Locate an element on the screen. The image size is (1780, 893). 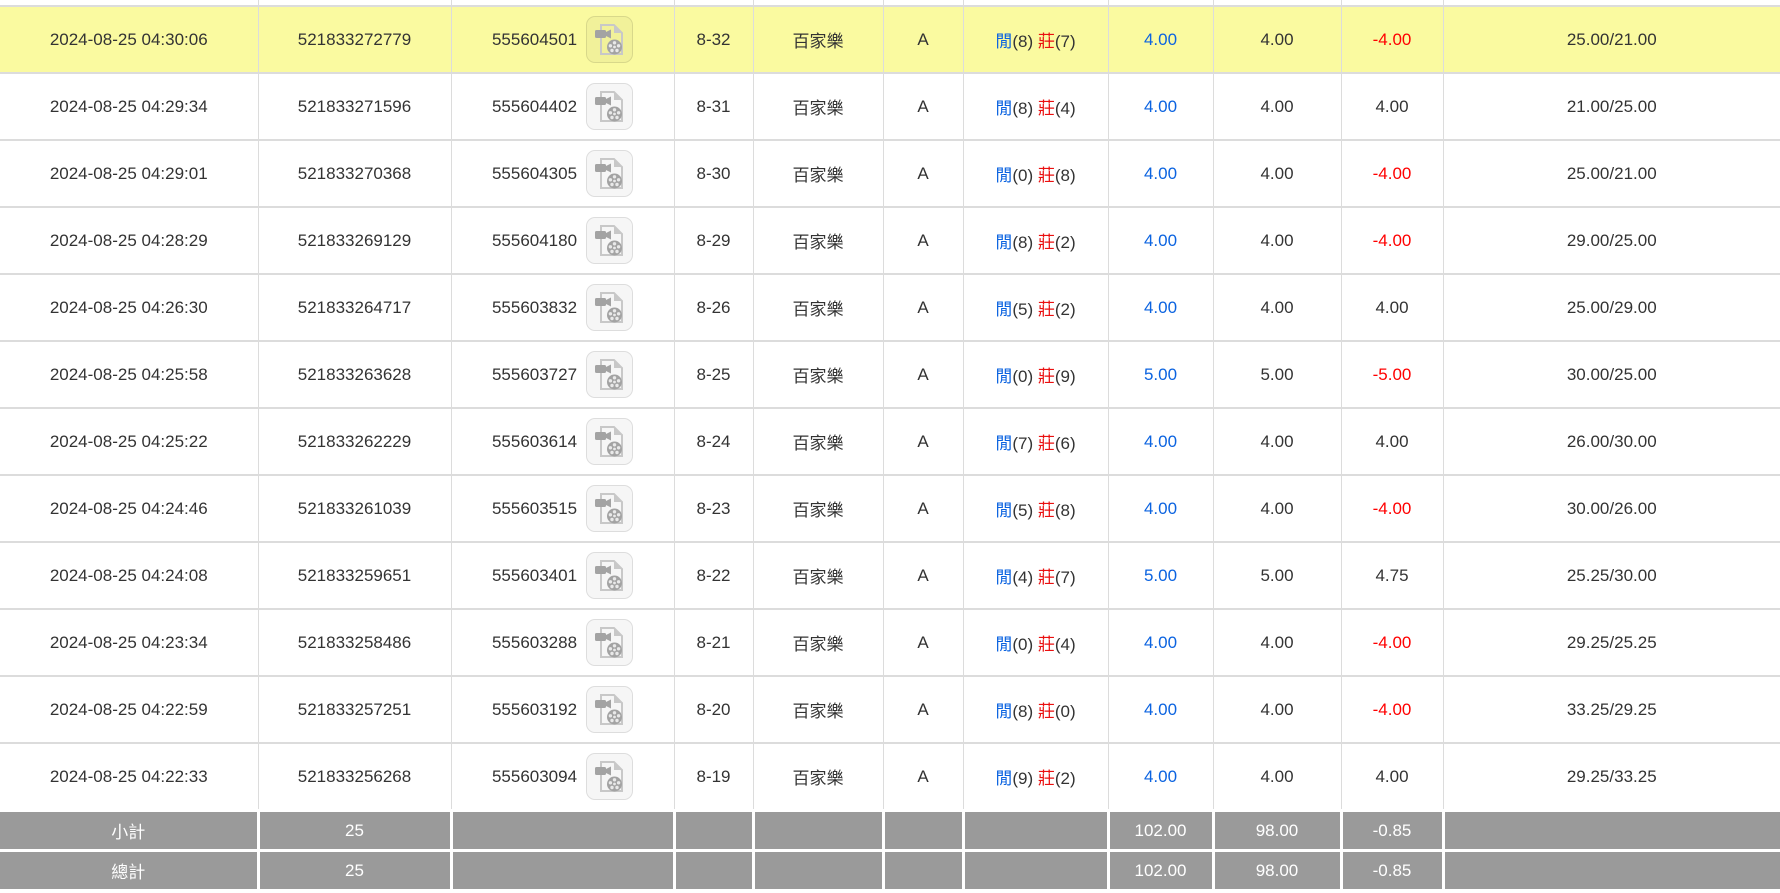
grand-total-row: 總計 25 102.00 98.00 -0.85 is located at coordinates (890, 869).